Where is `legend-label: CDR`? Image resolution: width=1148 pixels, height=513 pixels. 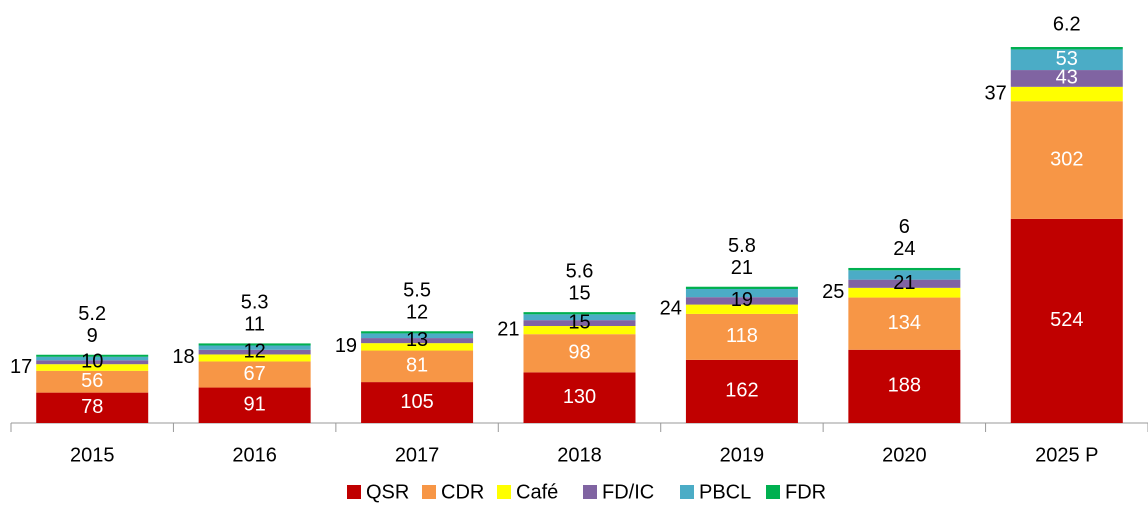
legend-label: CDR is located at coordinates (462, 492).